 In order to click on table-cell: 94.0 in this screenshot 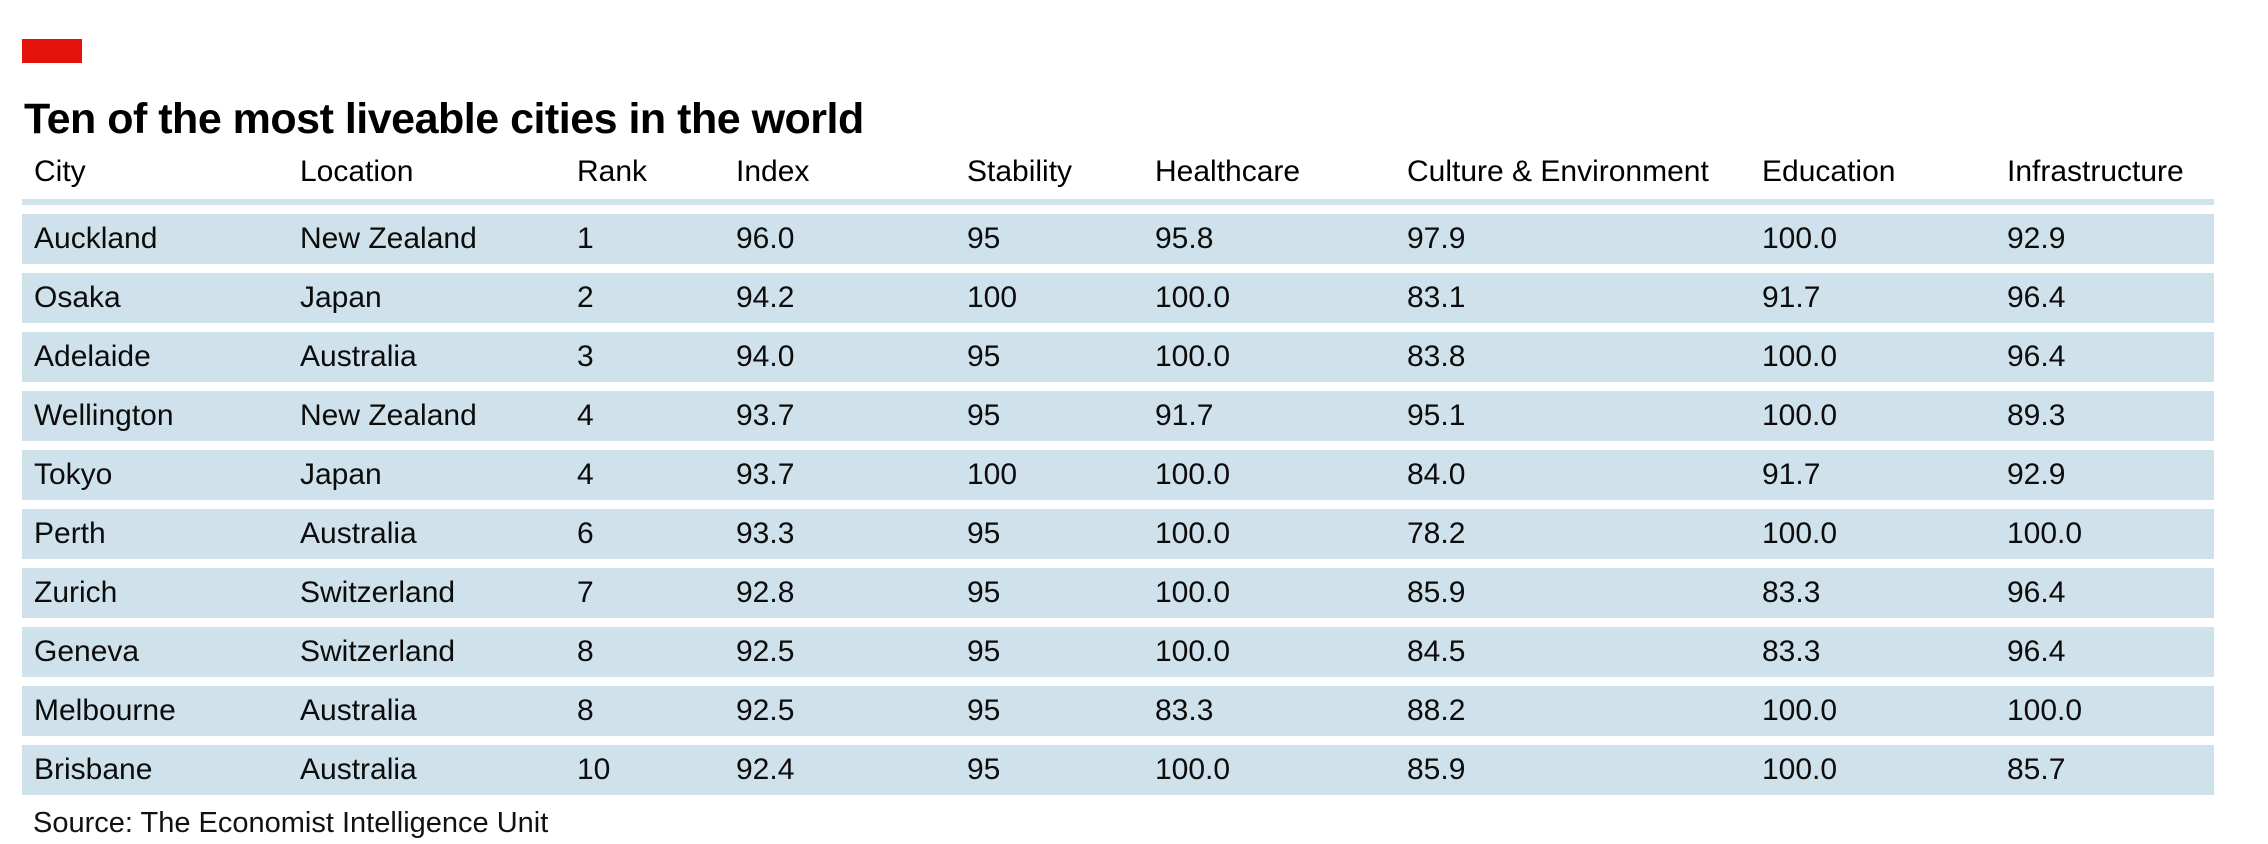, I will do `click(839, 357)`.